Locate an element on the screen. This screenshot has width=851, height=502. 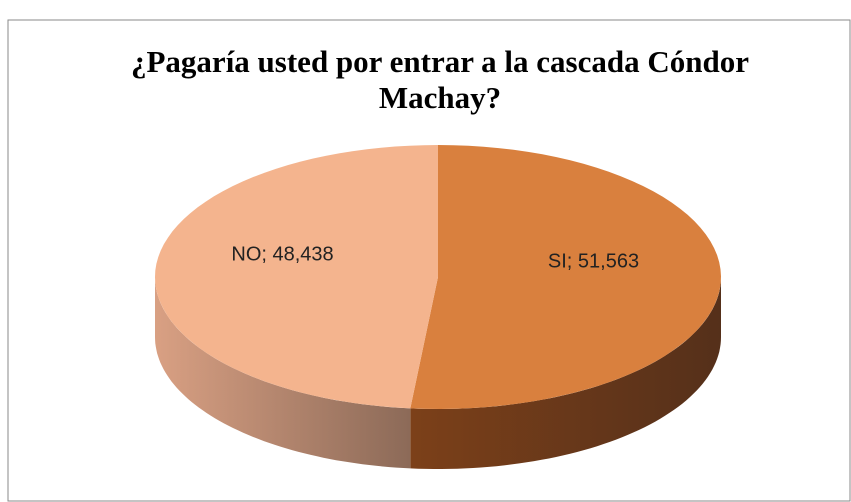
data-label: NO; 48,438 is located at coordinates (282, 255).